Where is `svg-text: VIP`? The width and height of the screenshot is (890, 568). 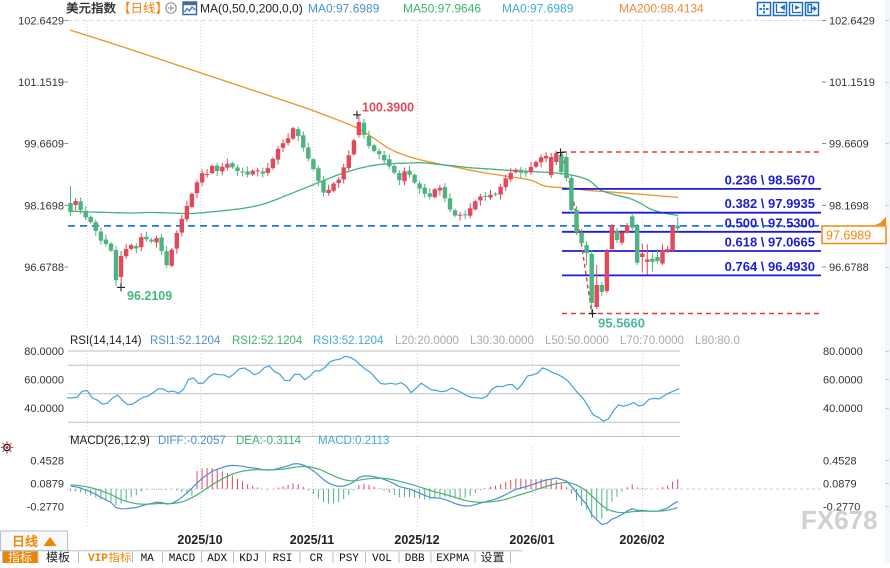
svg-text: VIP is located at coordinates (98, 558).